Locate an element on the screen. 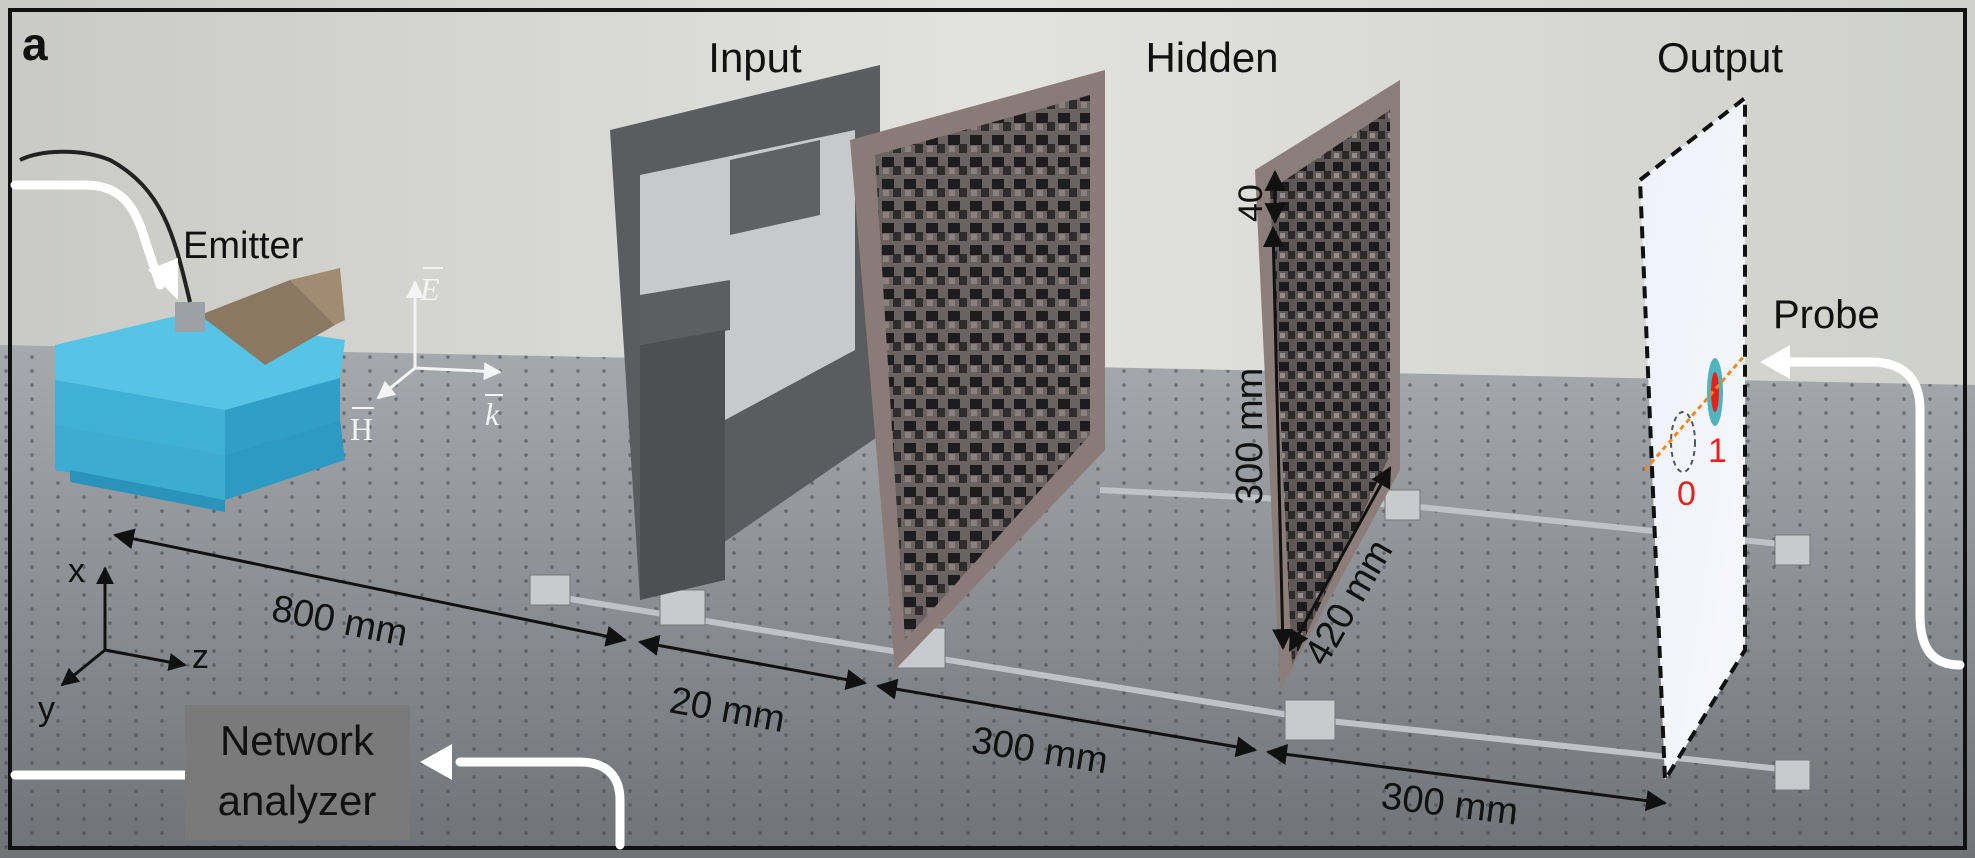 The image size is (1975, 858). y-axis-arrow is located at coordinates (83, 667).